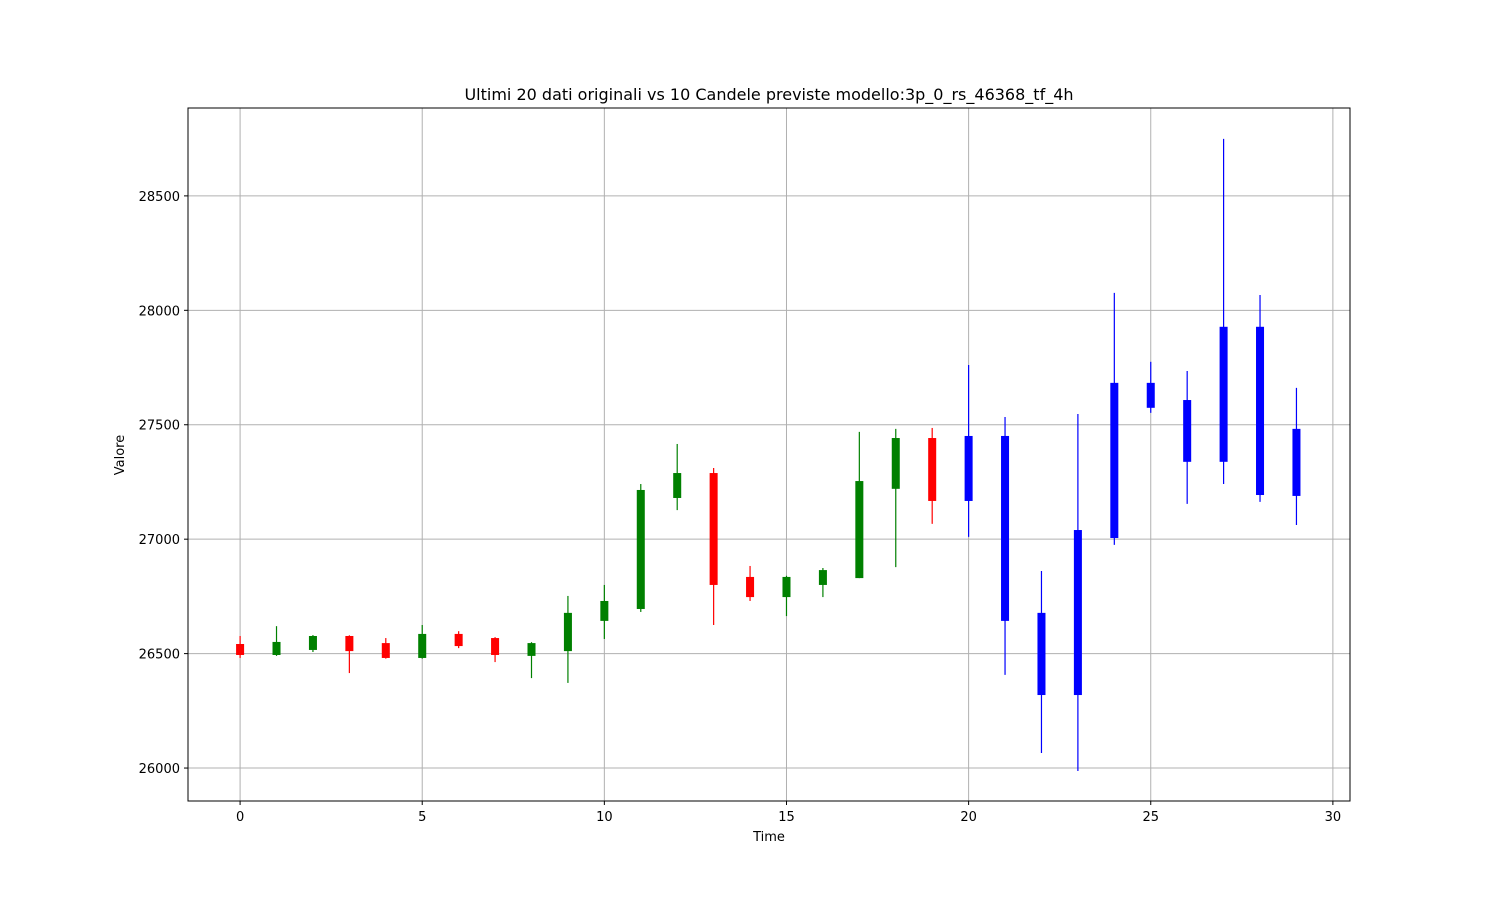 This screenshot has width=1500, height=900. I want to click on y-tick-label: 27500, so click(159, 426).